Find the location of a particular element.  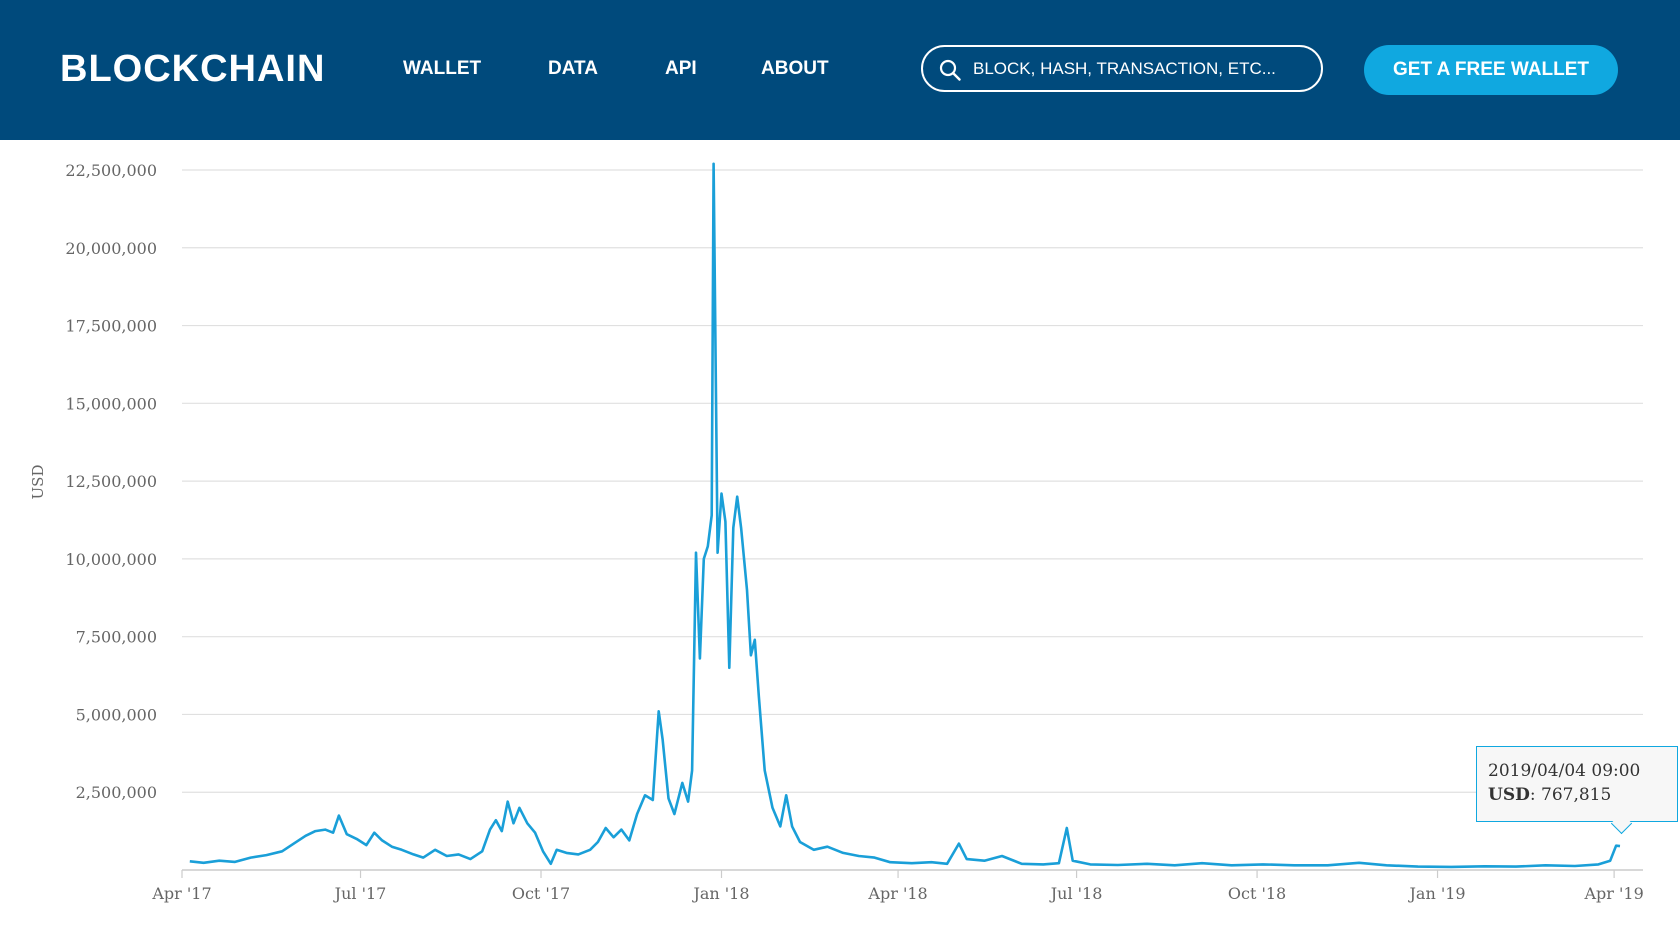

x-tick-label: Jan '18 is located at coordinates (720, 893).